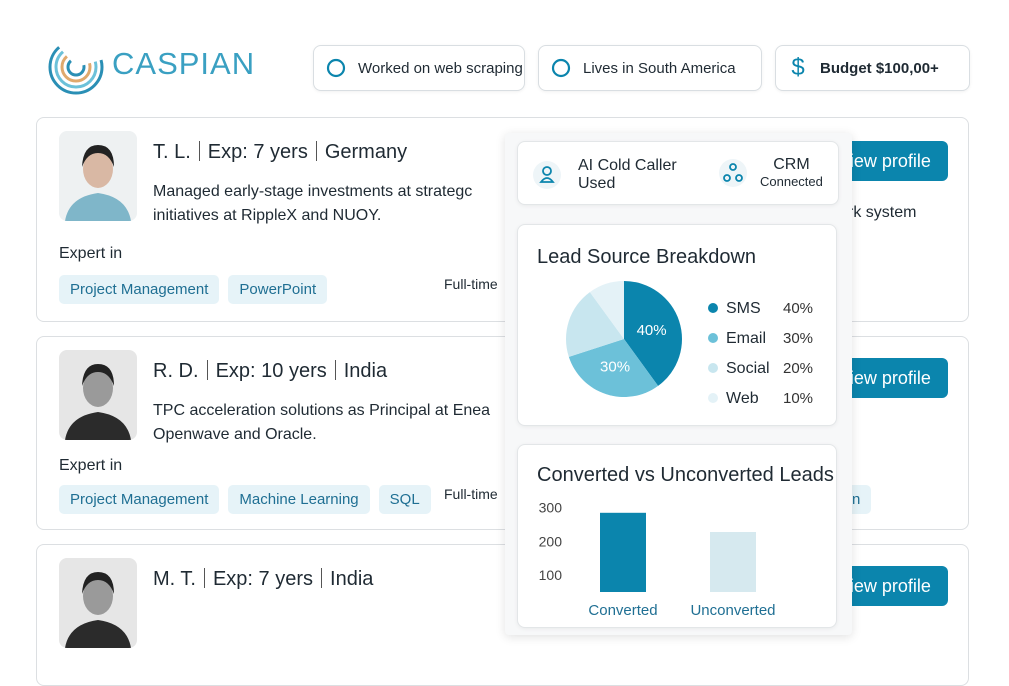  I want to click on x-tick-label: Unconverted, so click(732, 610).